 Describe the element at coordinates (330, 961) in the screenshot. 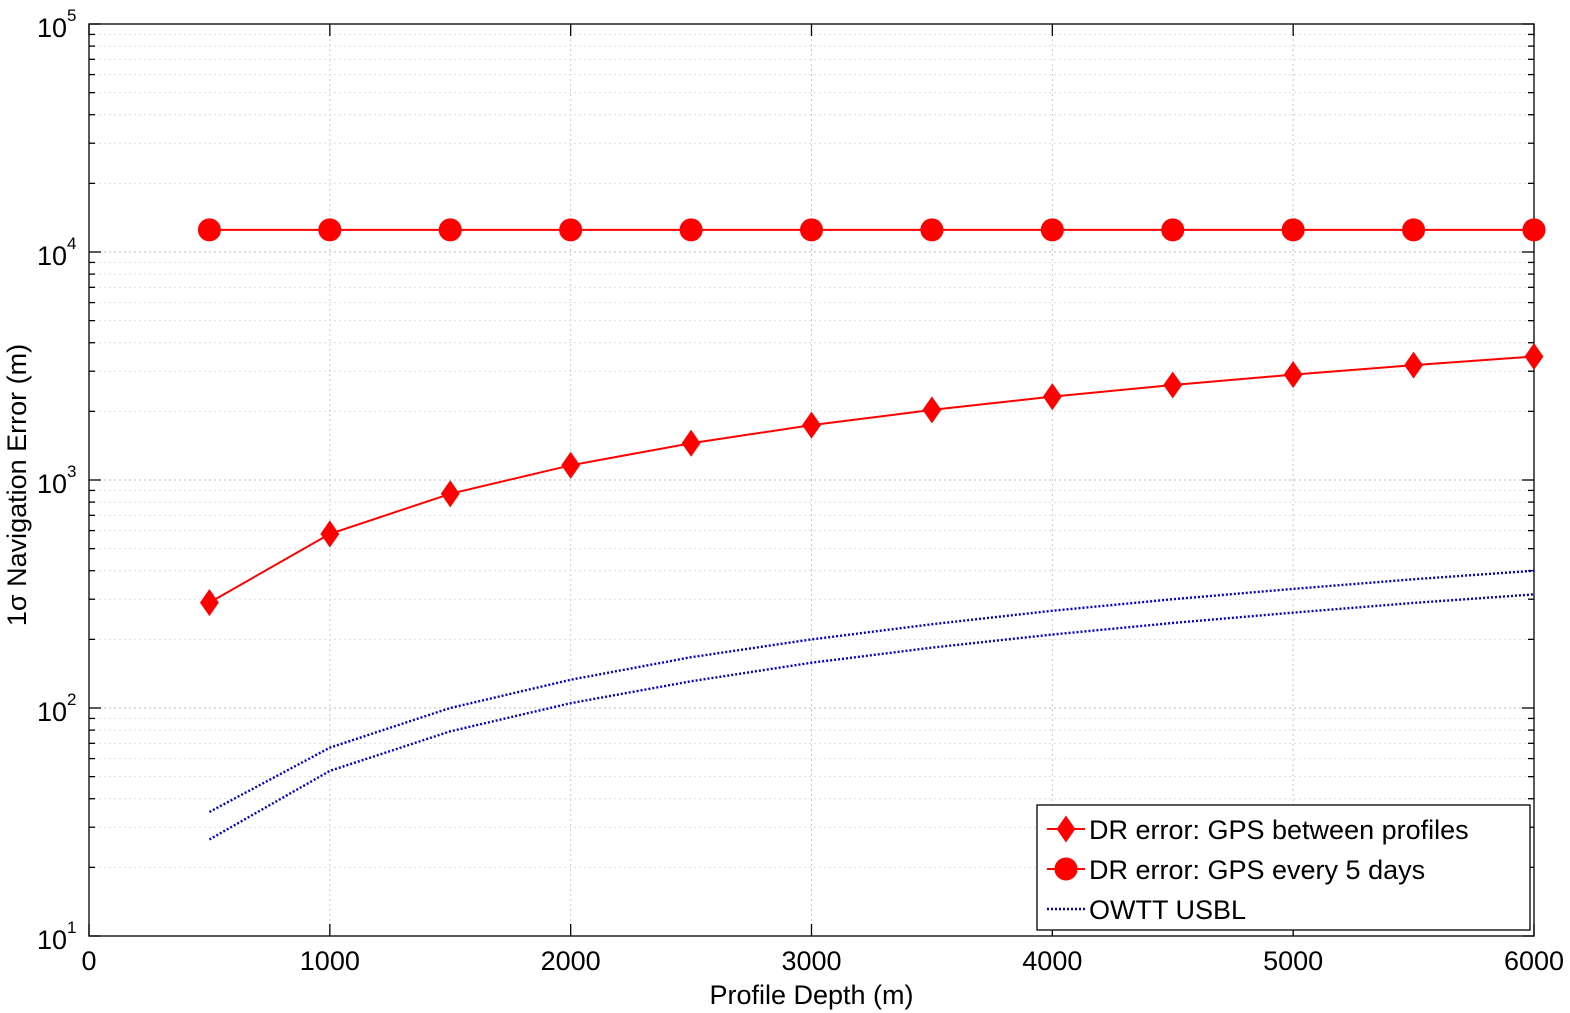

I see `x-tick-label: 1000` at that location.